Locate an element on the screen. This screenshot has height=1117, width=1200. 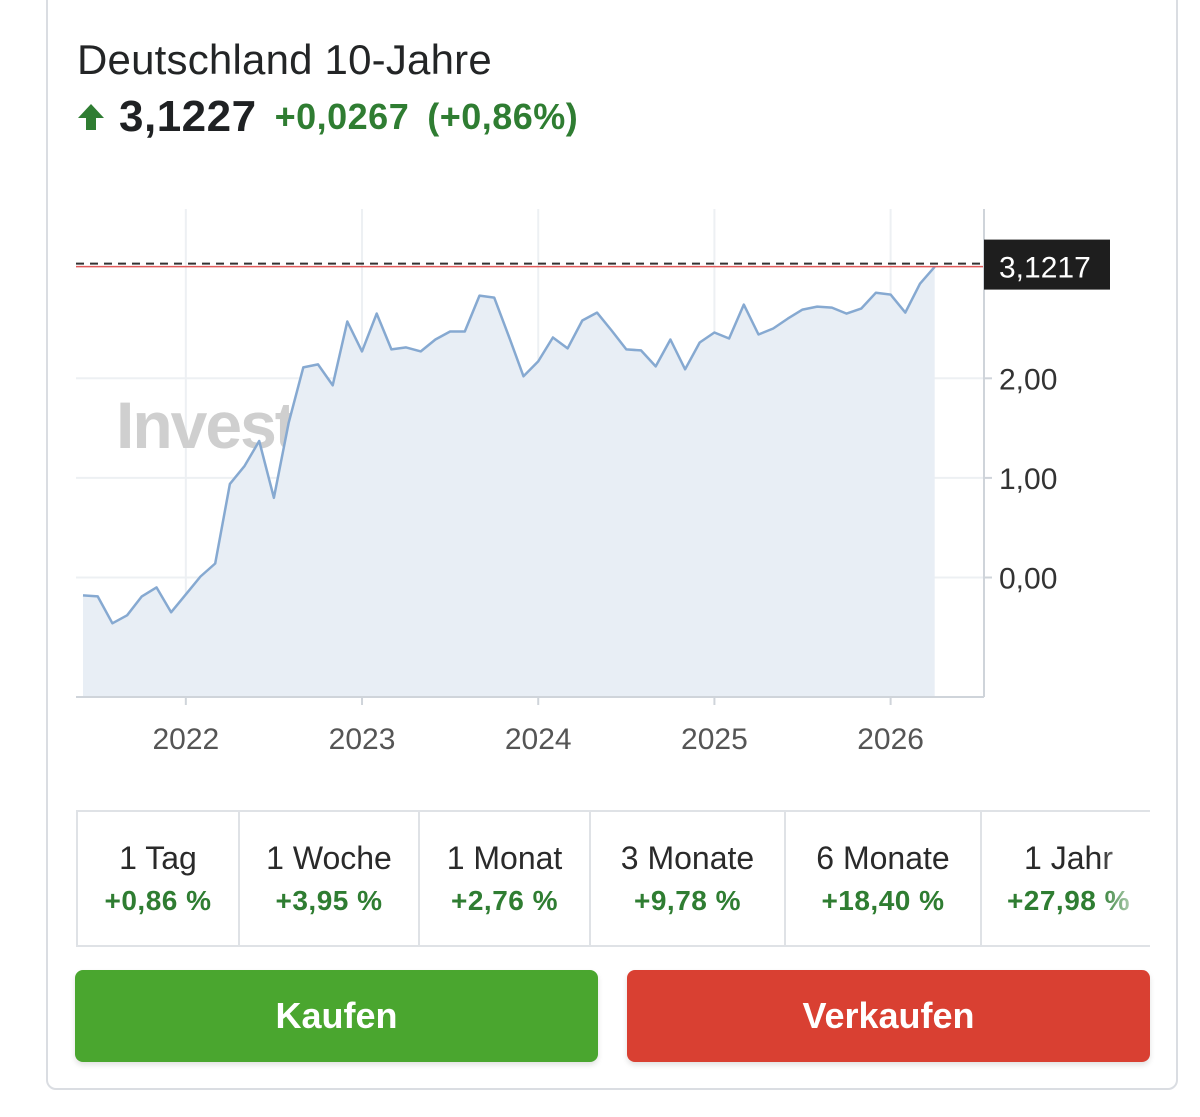
perf-value: +0,86 % is located at coordinates (158, 900).